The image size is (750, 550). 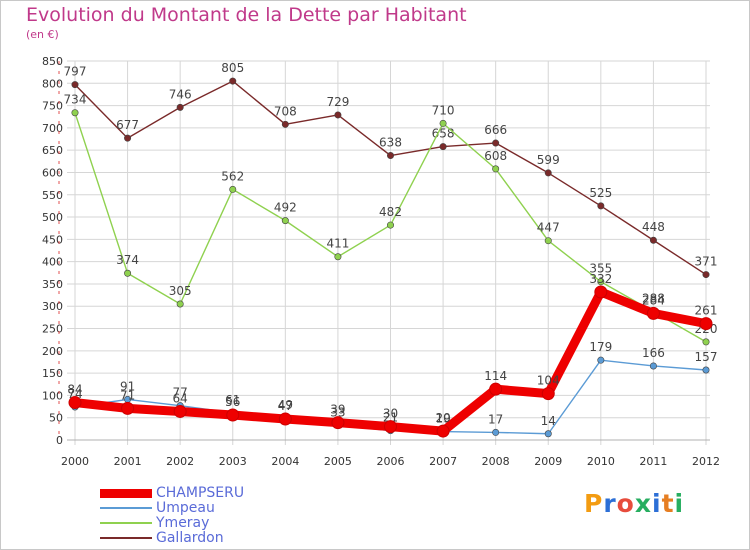 I want to click on data-label: 56, so click(x=232, y=402).